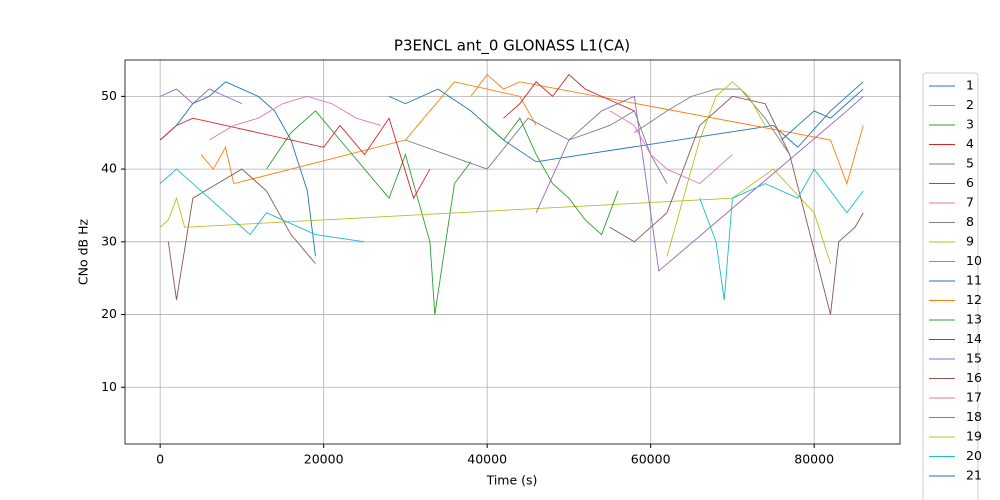 This screenshot has height=500, width=1000. Describe the element at coordinates (83, 251) in the screenshot. I see `y-axis-label: CNo dB Hz` at that location.